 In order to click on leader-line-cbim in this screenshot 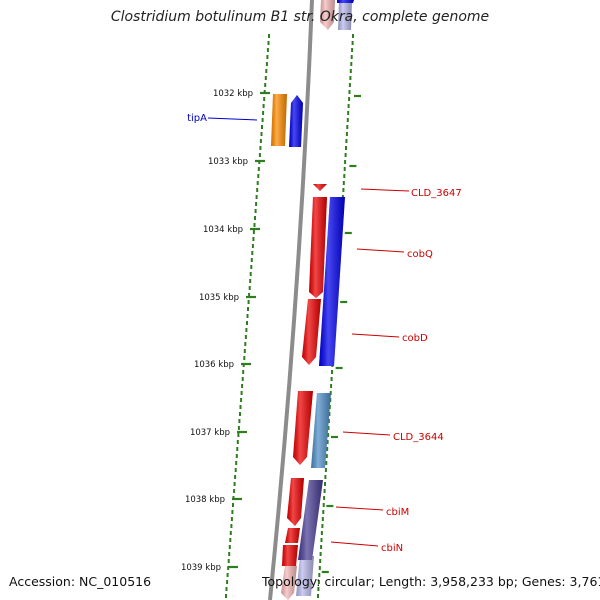, I will do `click(359, 508)`.